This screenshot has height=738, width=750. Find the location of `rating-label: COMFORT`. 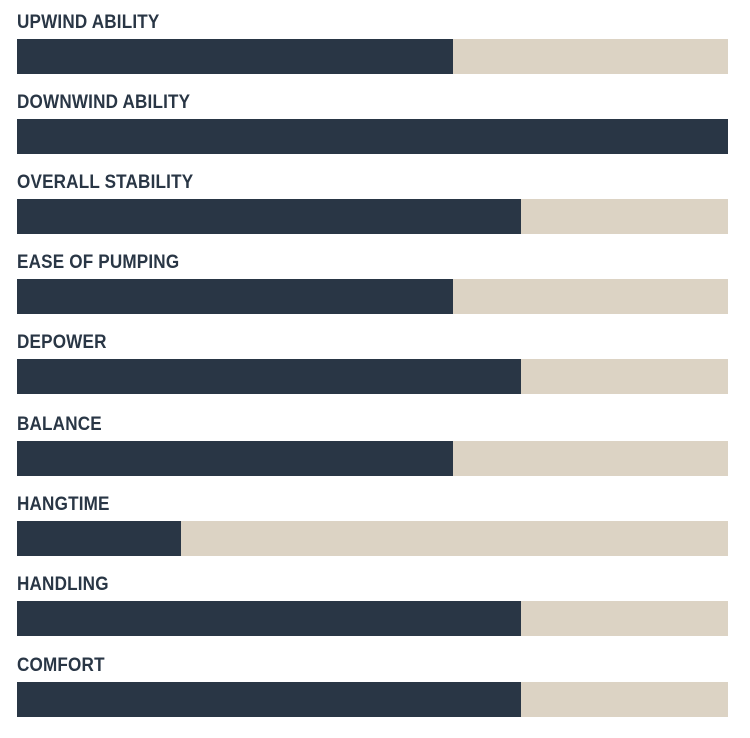

rating-label: COMFORT is located at coordinates (61, 665).